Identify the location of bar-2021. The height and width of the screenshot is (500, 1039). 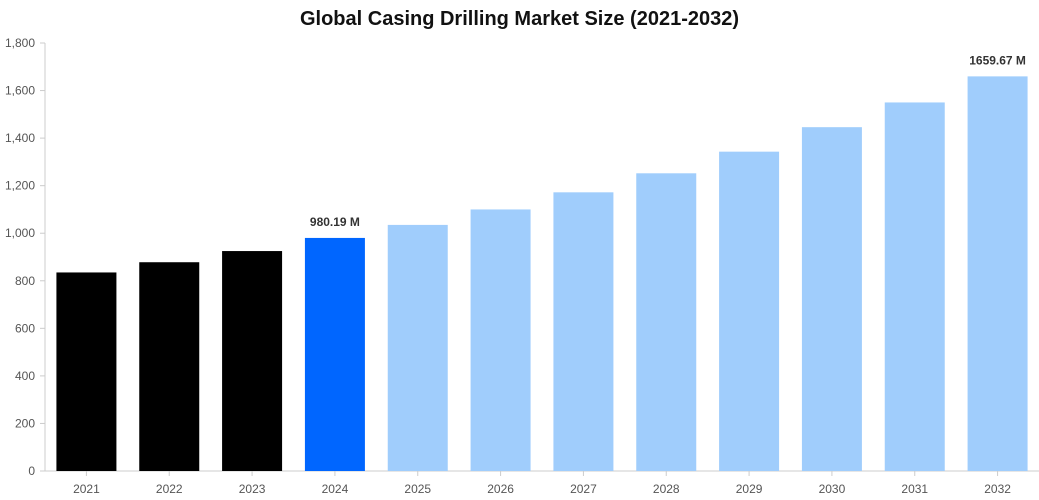
(86, 371).